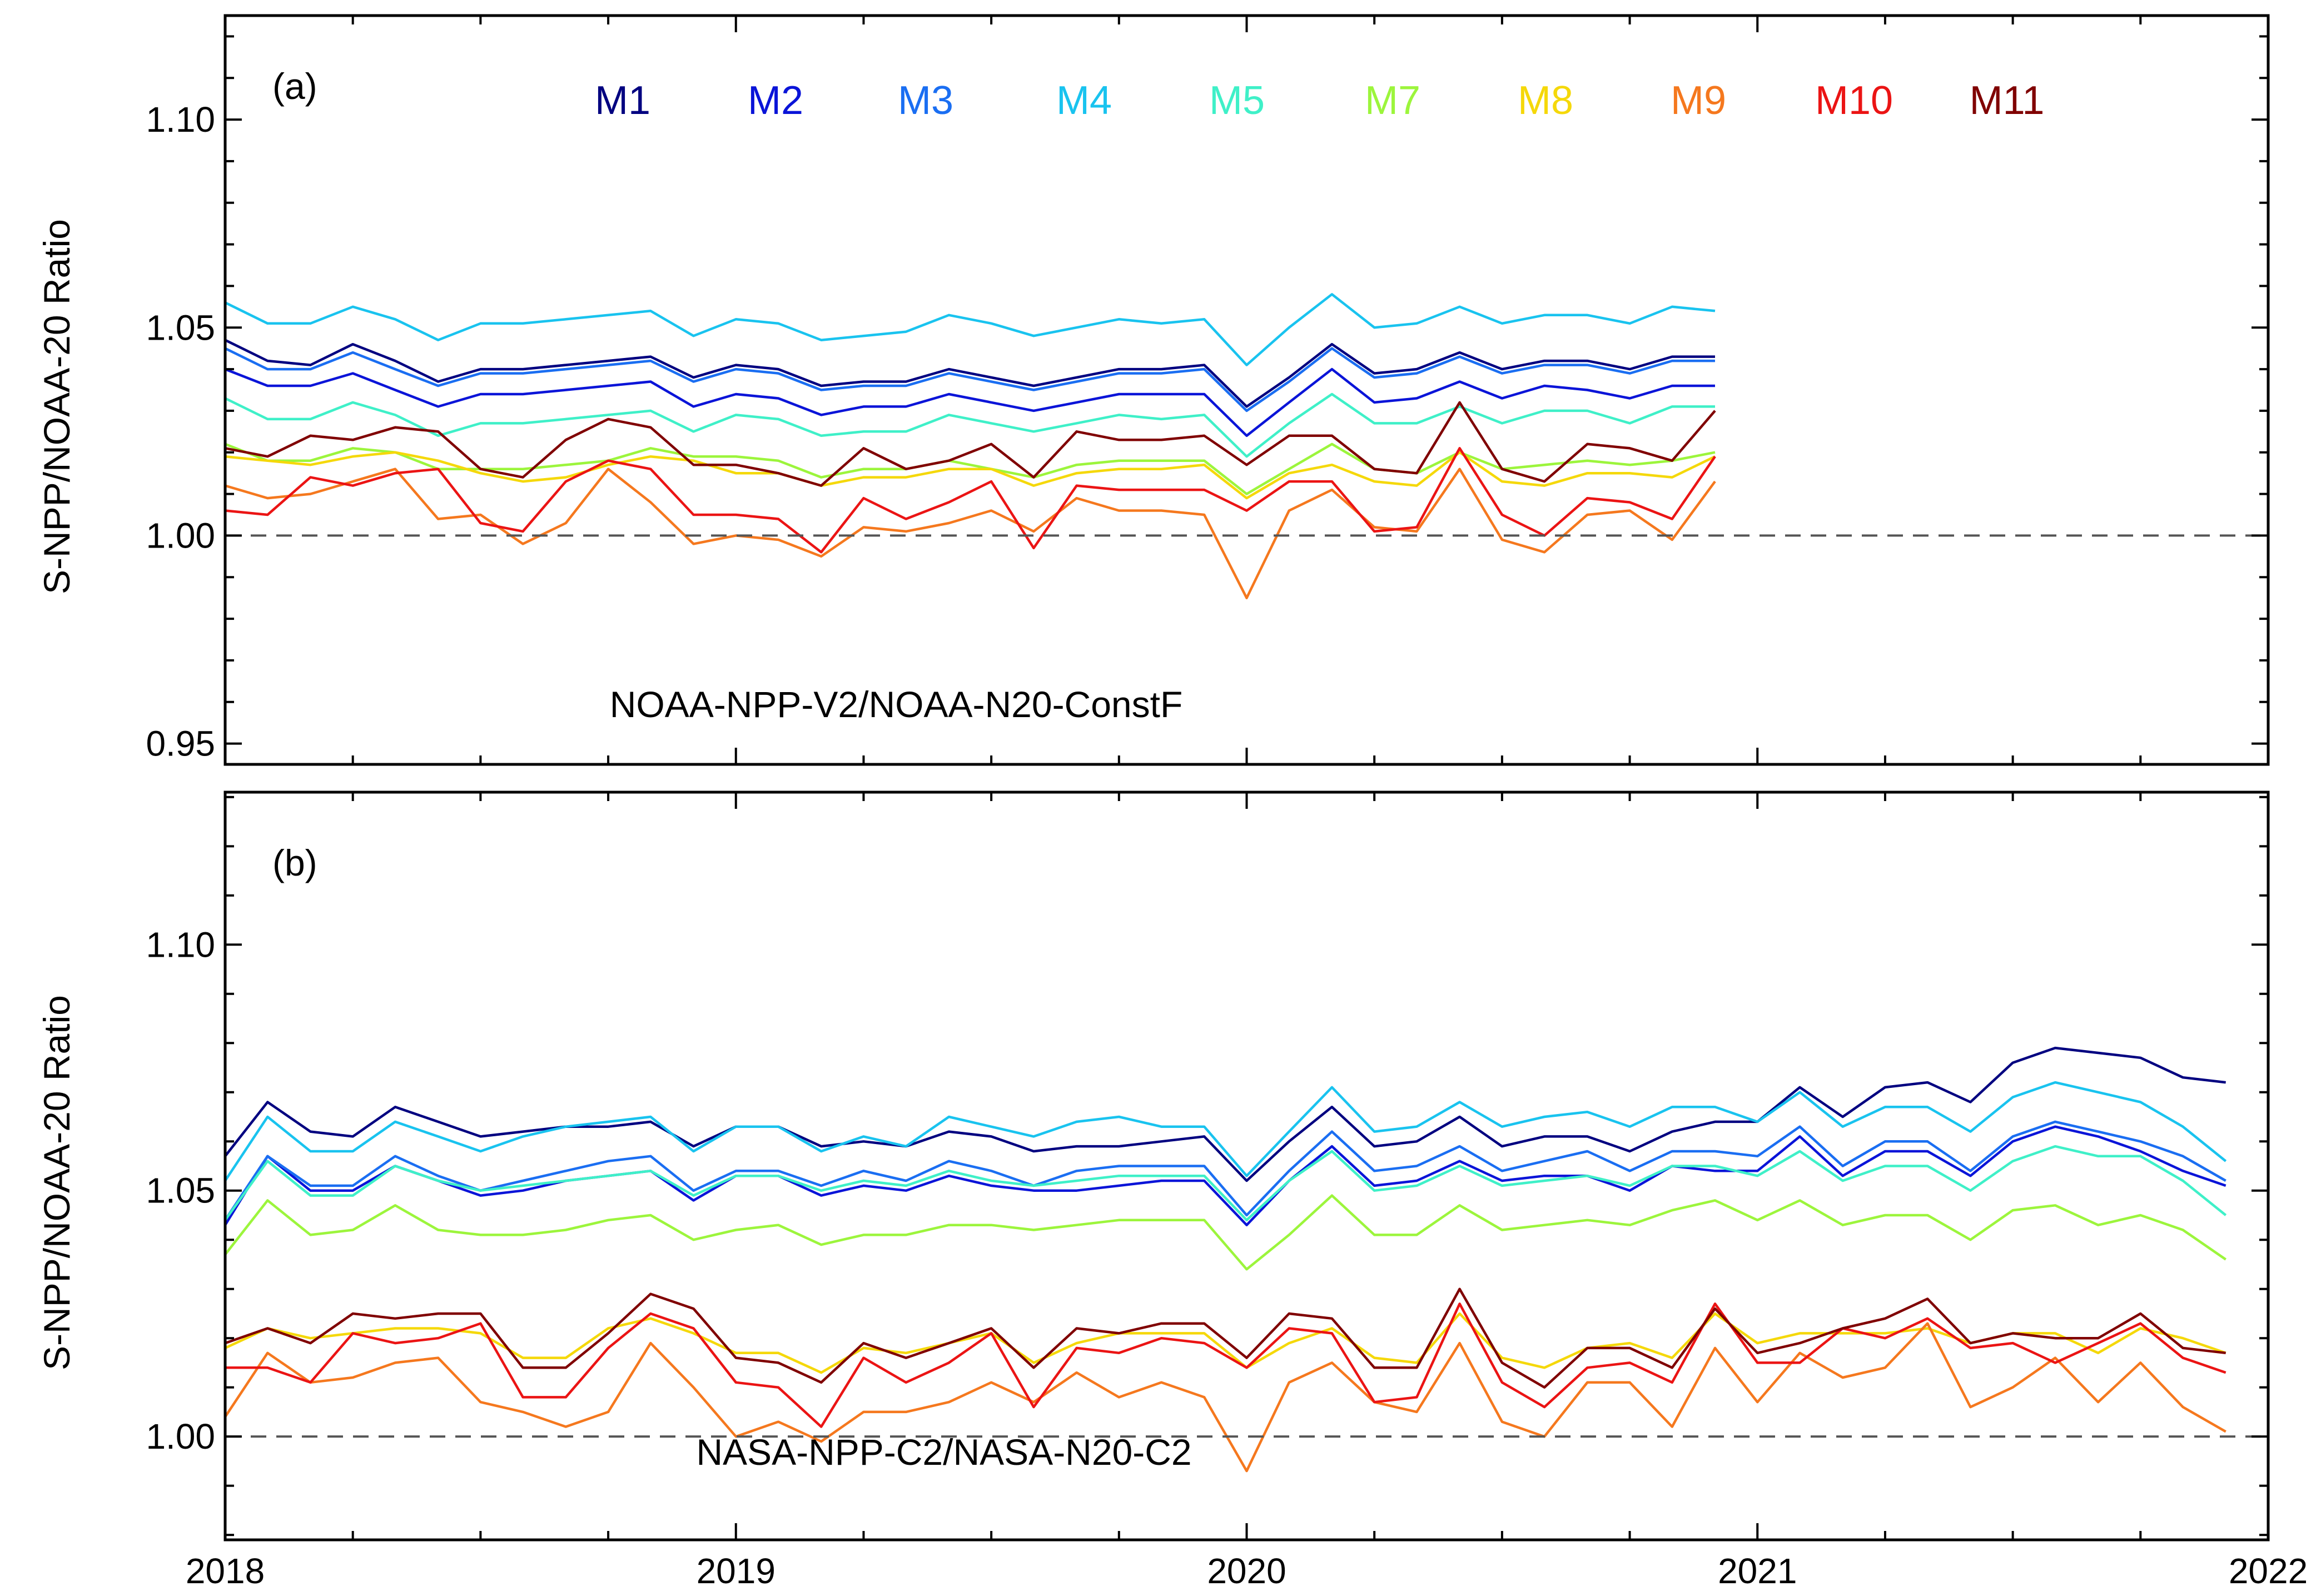 Image resolution: width=2321 pixels, height=1596 pixels. I want to click on x-tick-label: 2018, so click(225, 1571).